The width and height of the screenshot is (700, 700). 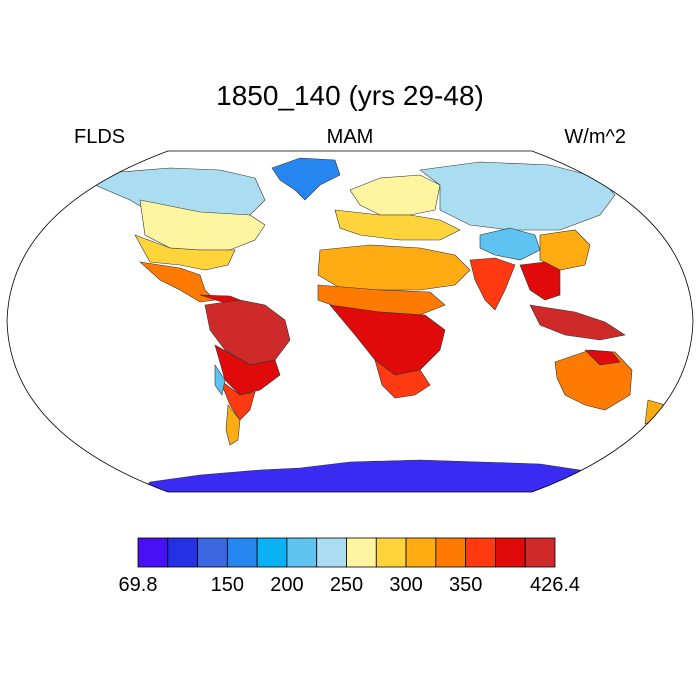 I want to click on tibet, so click(x=510, y=244).